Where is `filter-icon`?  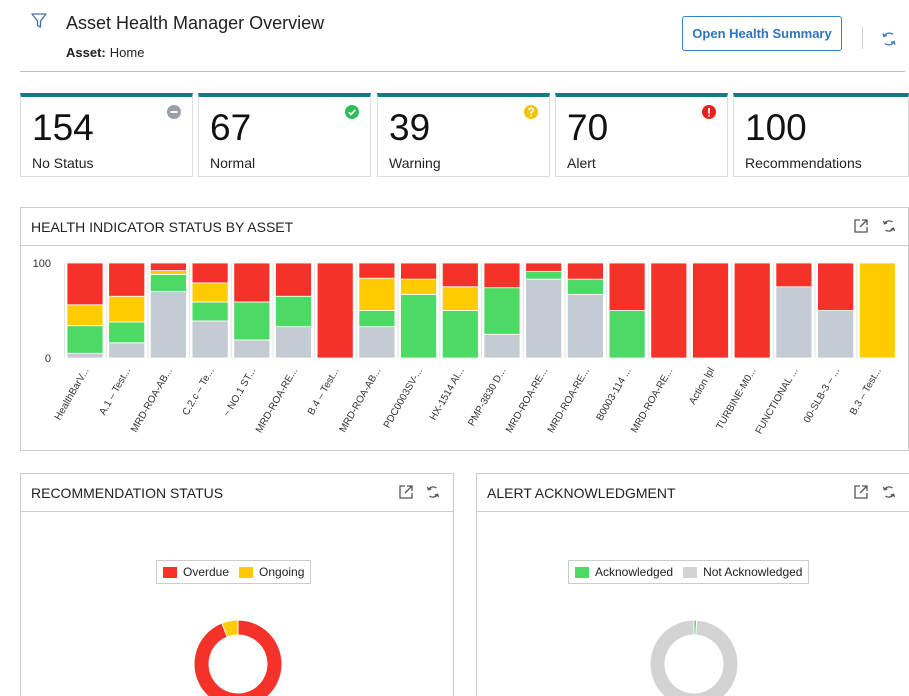
filter-icon is located at coordinates (39, 21).